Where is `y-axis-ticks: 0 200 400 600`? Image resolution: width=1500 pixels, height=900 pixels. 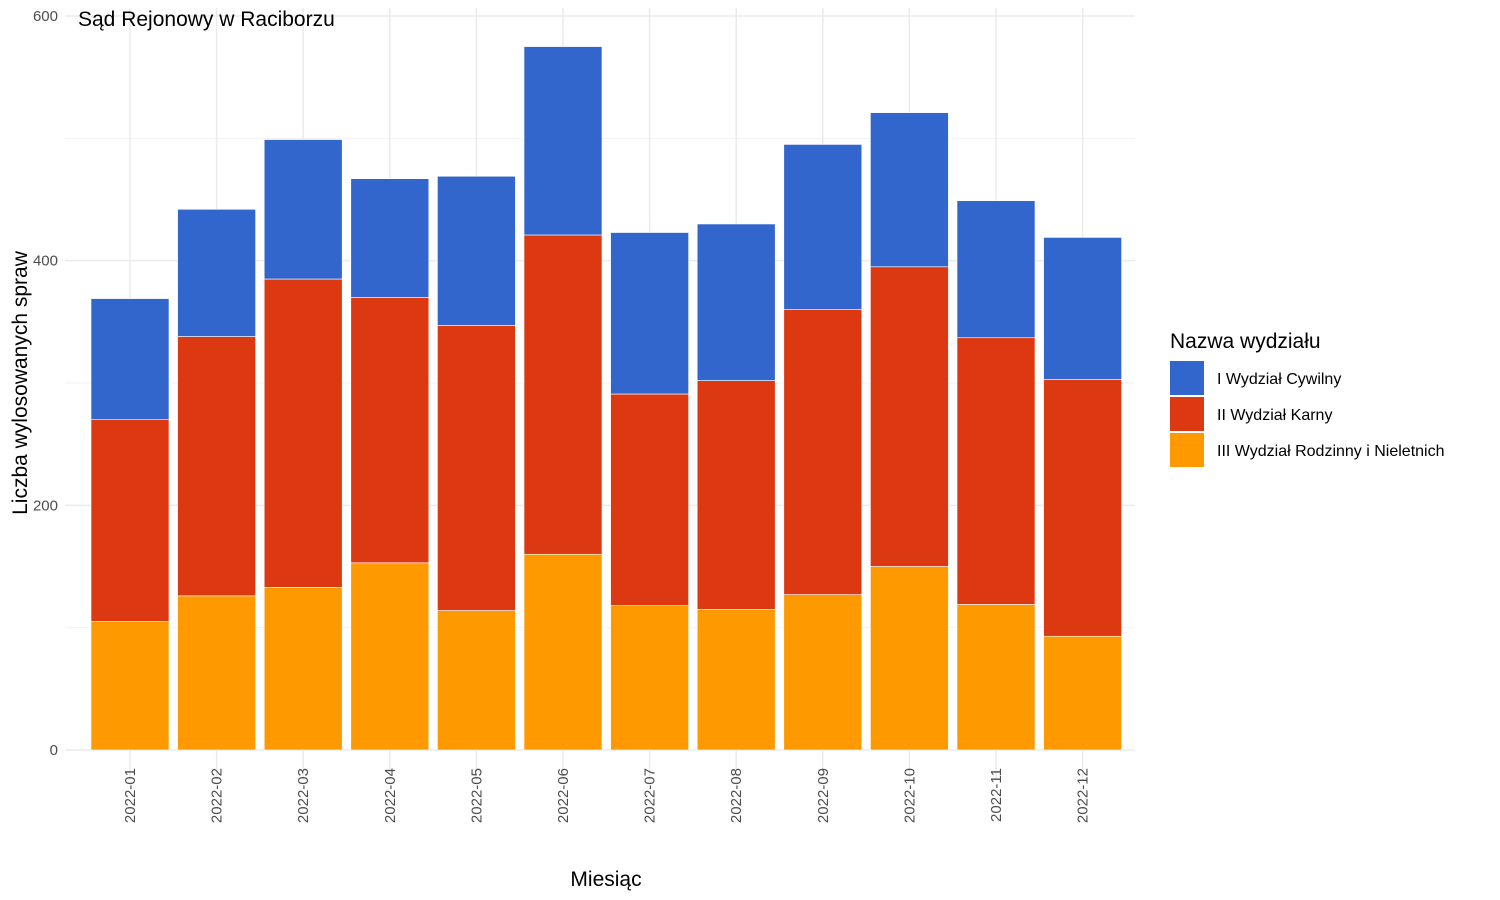
y-axis-ticks: 0 200 400 600 is located at coordinates (45, 383).